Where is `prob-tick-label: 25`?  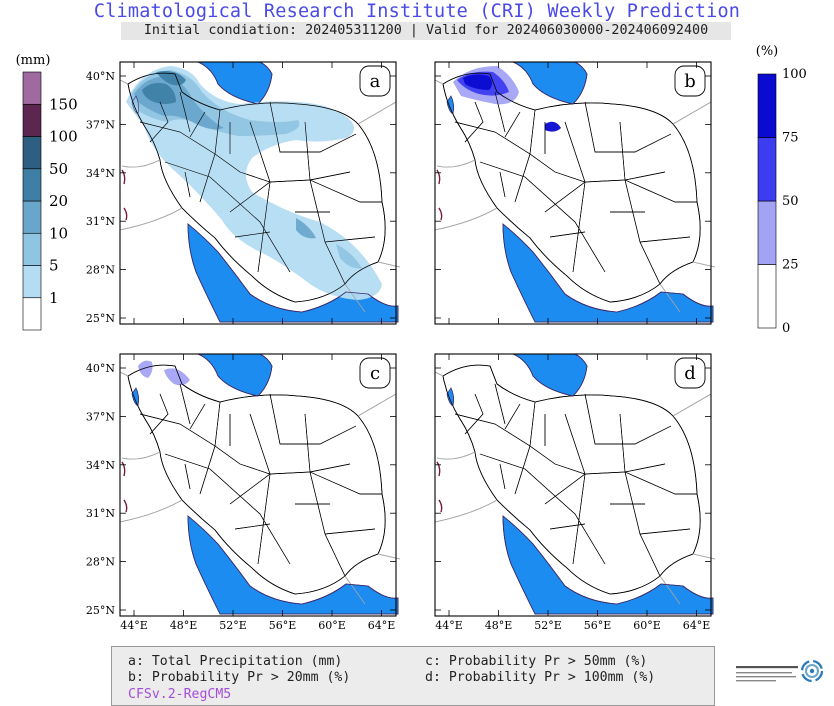 prob-tick-label: 25 is located at coordinates (790, 265).